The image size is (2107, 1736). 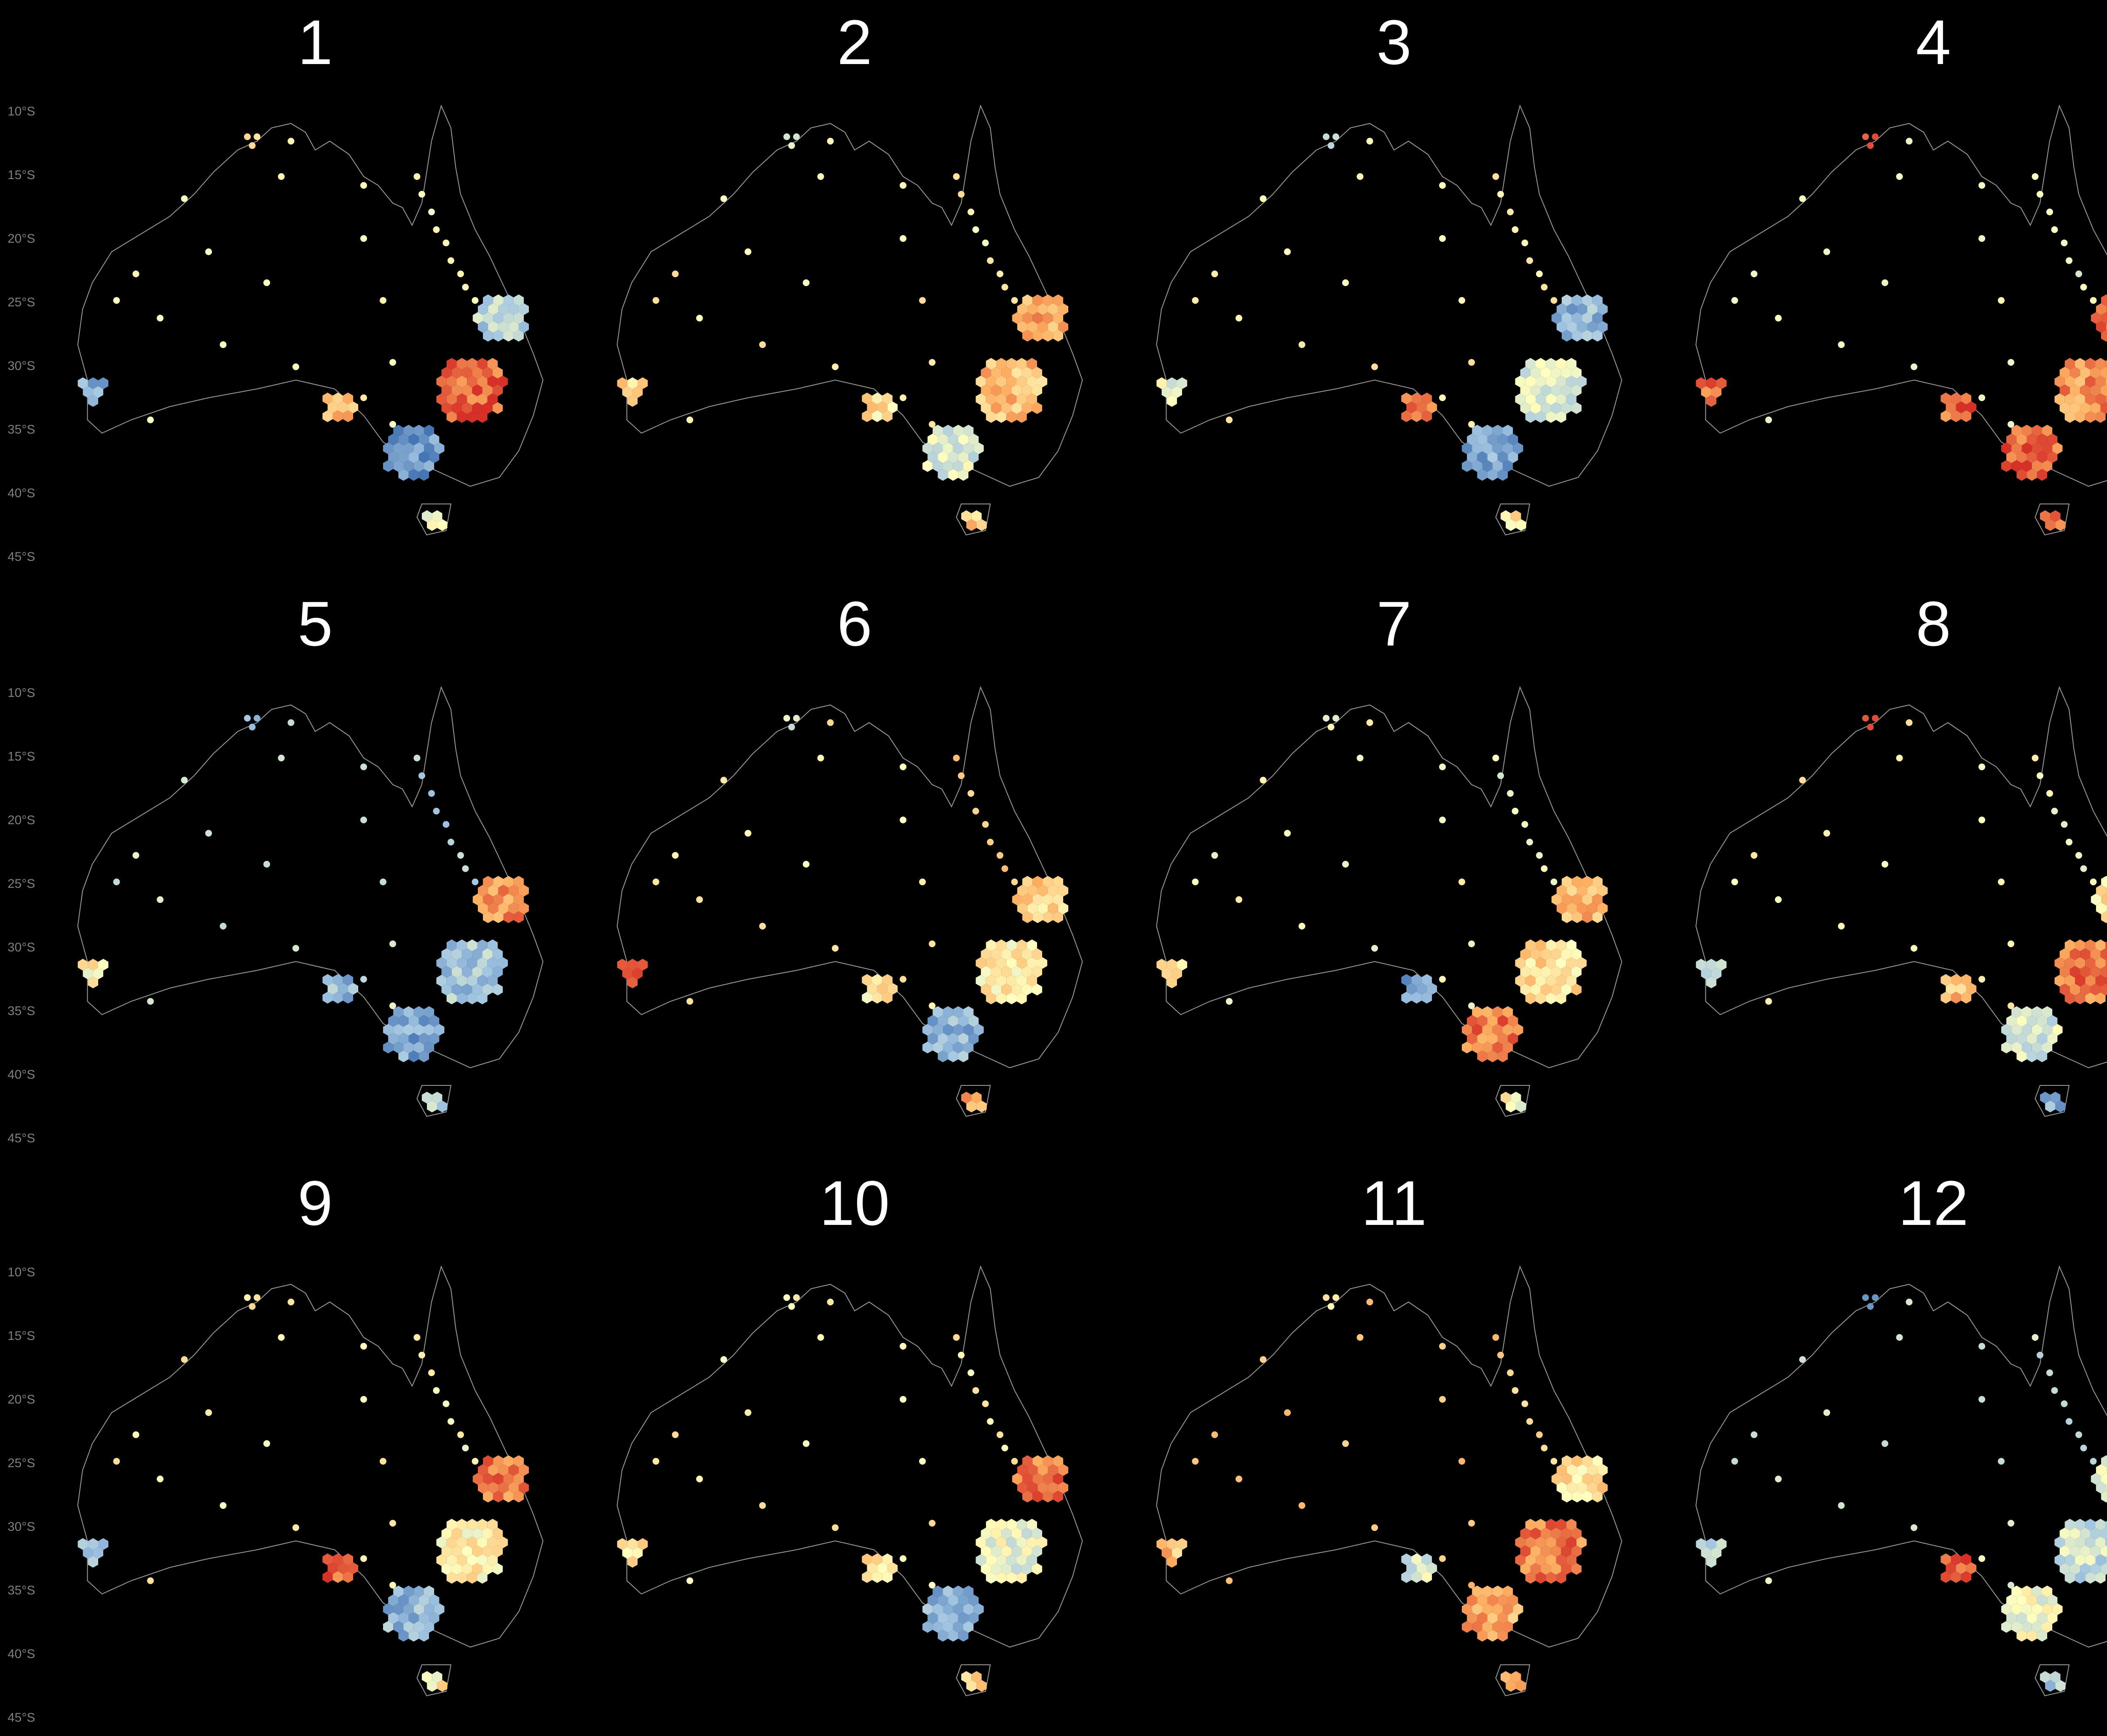 What do you see at coordinates (21, 1654) in the screenshot?
I see `lat-tick-label: 40°S` at bounding box center [21, 1654].